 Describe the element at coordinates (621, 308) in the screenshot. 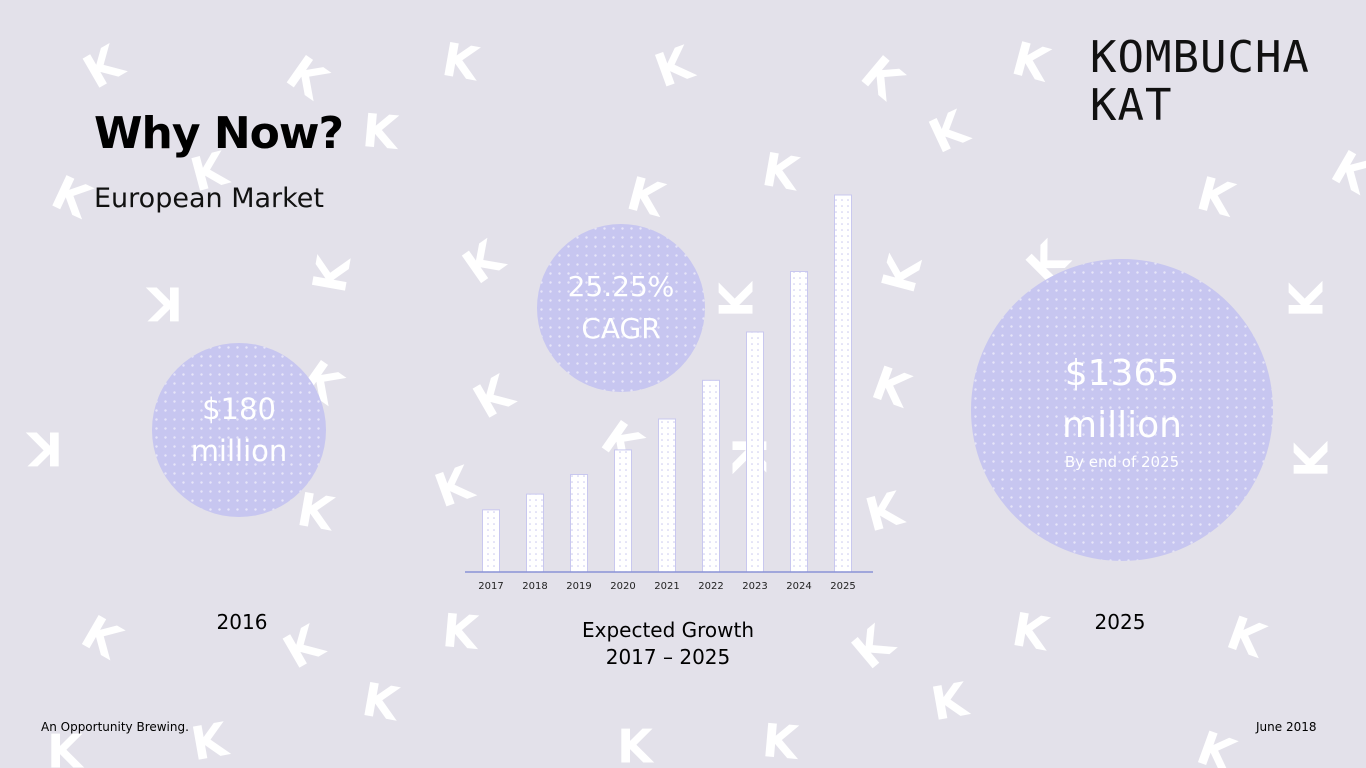

I see `cagr-bubble: 25.25% CAGR` at that location.